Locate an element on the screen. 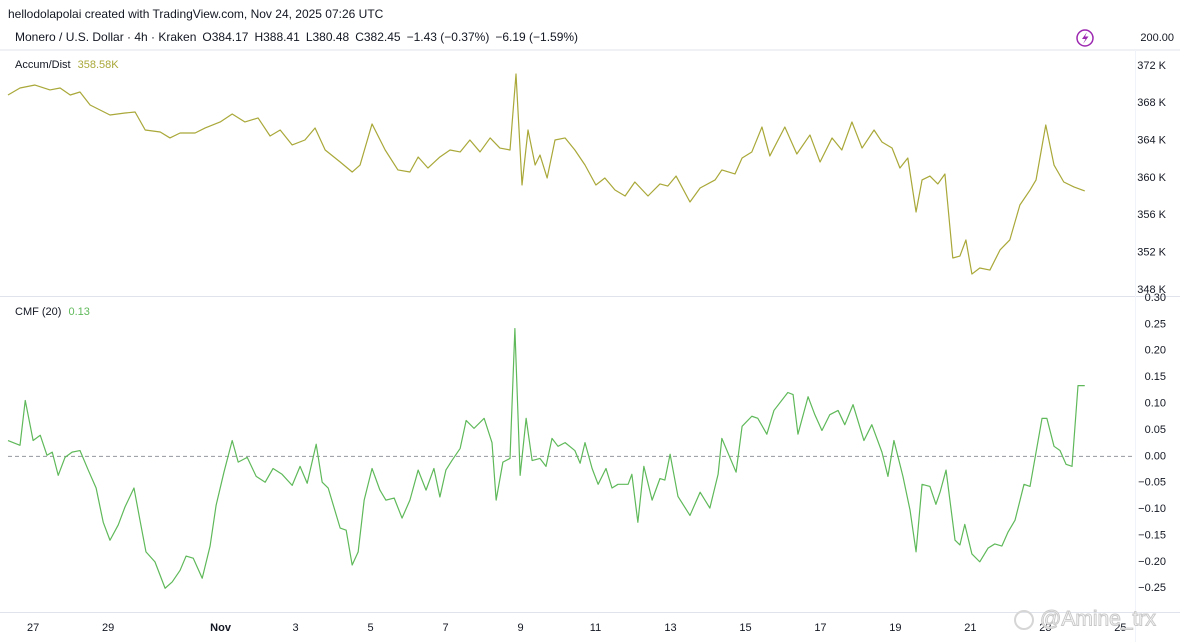  ohlc-change-2: −6.19 (−1.59%) is located at coordinates (536, 37).